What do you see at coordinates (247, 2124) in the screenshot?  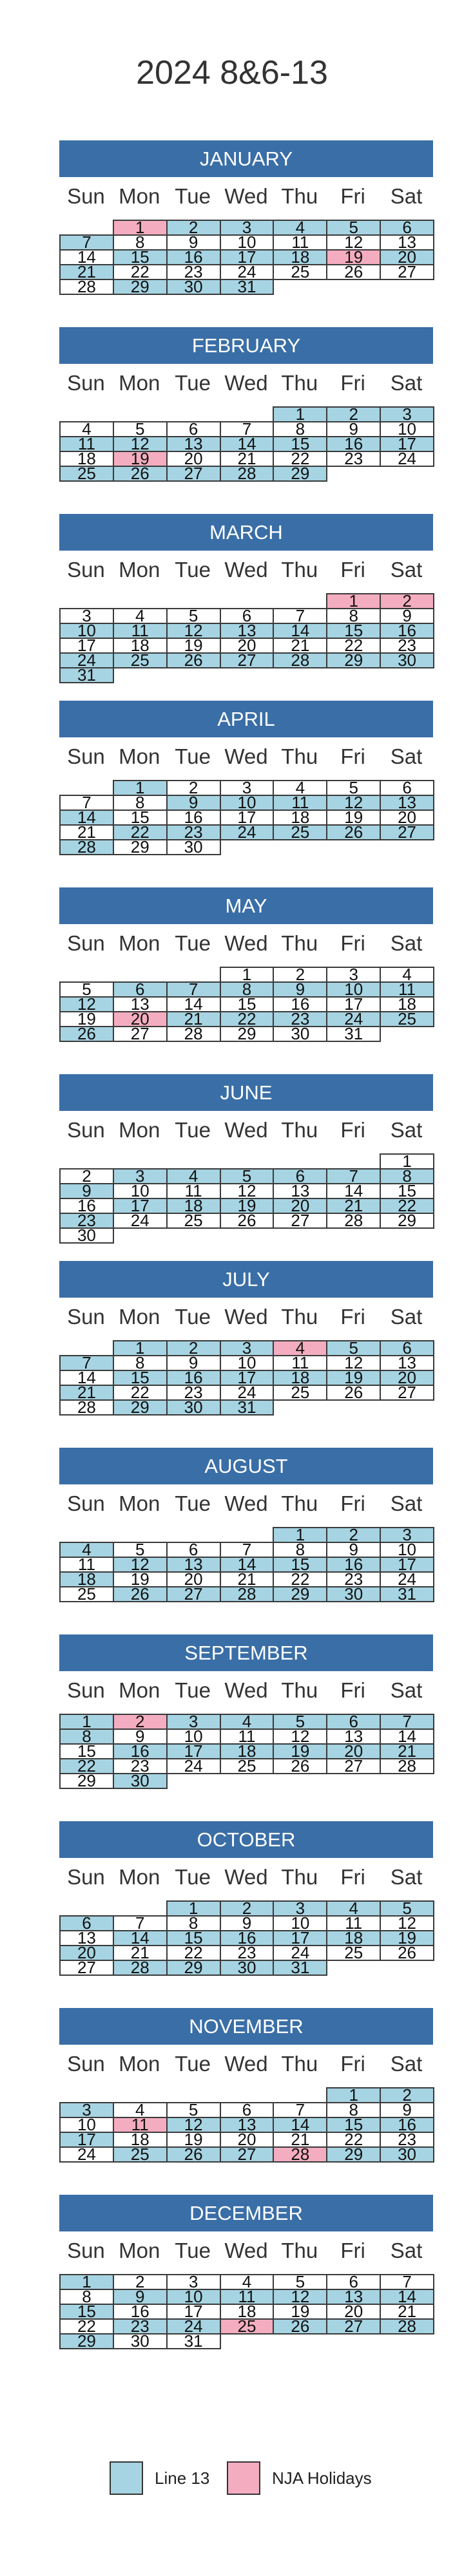 I see `day-cell: 13` at bounding box center [247, 2124].